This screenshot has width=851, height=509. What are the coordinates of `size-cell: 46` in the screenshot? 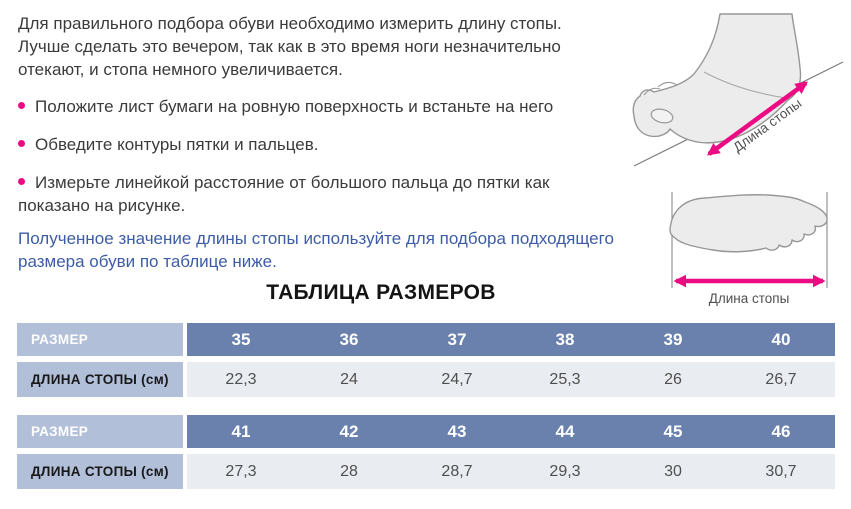 It's located at (781, 431).